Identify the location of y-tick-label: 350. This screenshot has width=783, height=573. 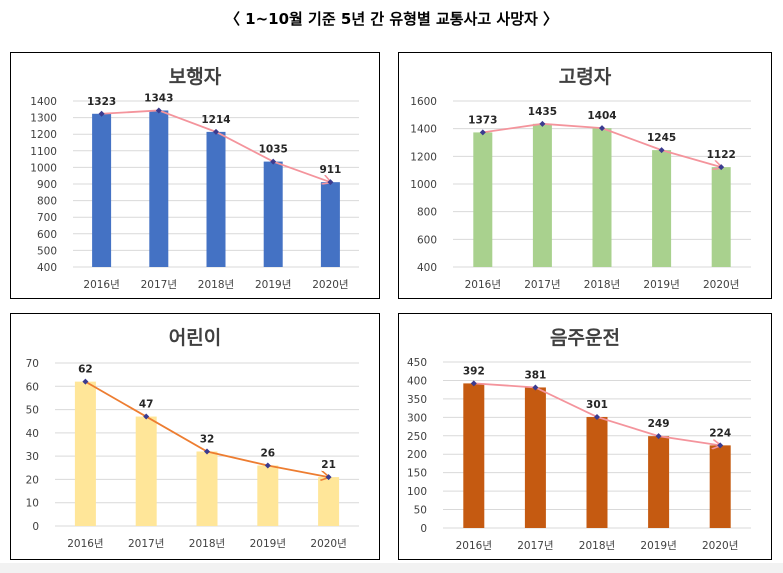
(417, 400).